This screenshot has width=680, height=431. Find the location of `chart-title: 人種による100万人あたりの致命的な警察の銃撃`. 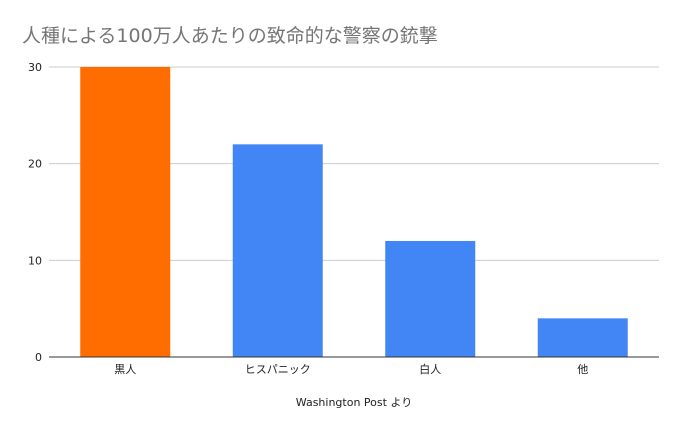

chart-title: 人種による100万人あたりの致命的な警察の銃撃 is located at coordinates (230, 36).